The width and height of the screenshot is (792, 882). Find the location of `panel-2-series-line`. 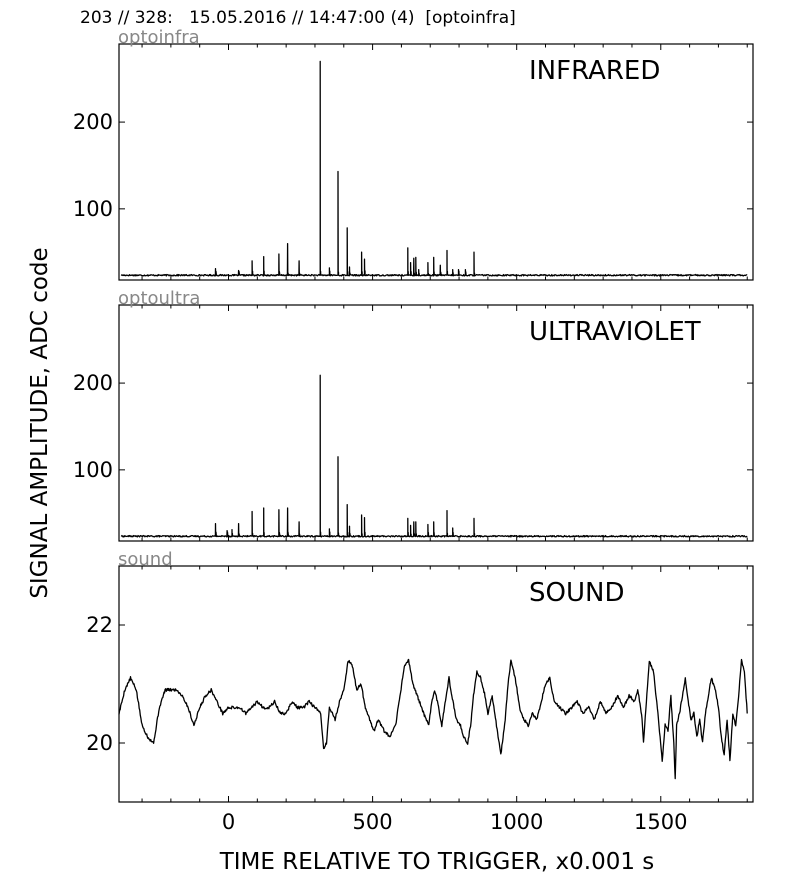

panel-2-series-line is located at coordinates (434, 456).